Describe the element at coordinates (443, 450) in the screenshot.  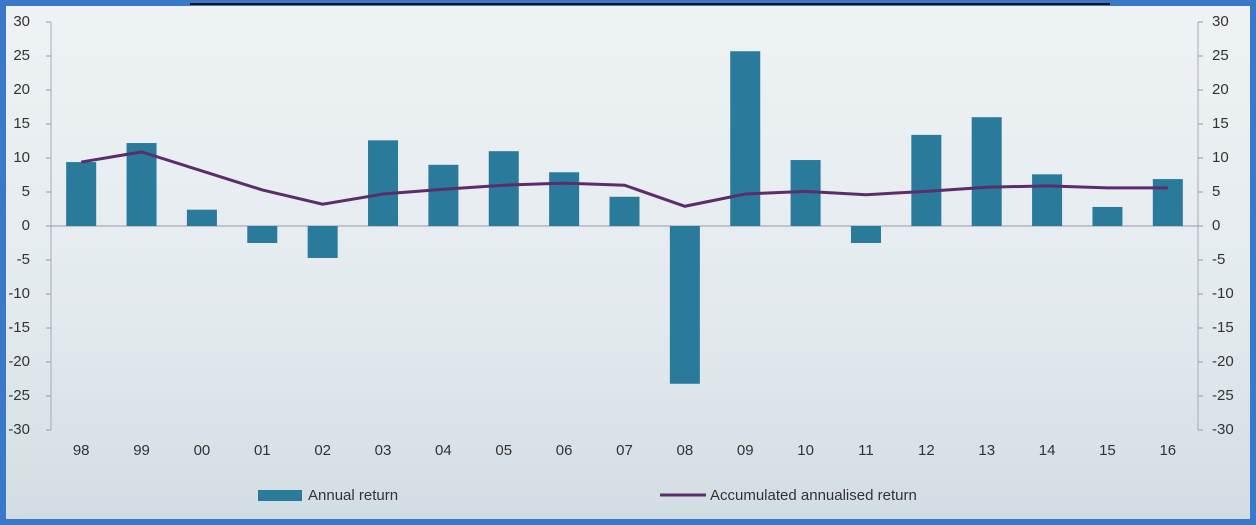
I see `x-tick-label: 04` at that location.